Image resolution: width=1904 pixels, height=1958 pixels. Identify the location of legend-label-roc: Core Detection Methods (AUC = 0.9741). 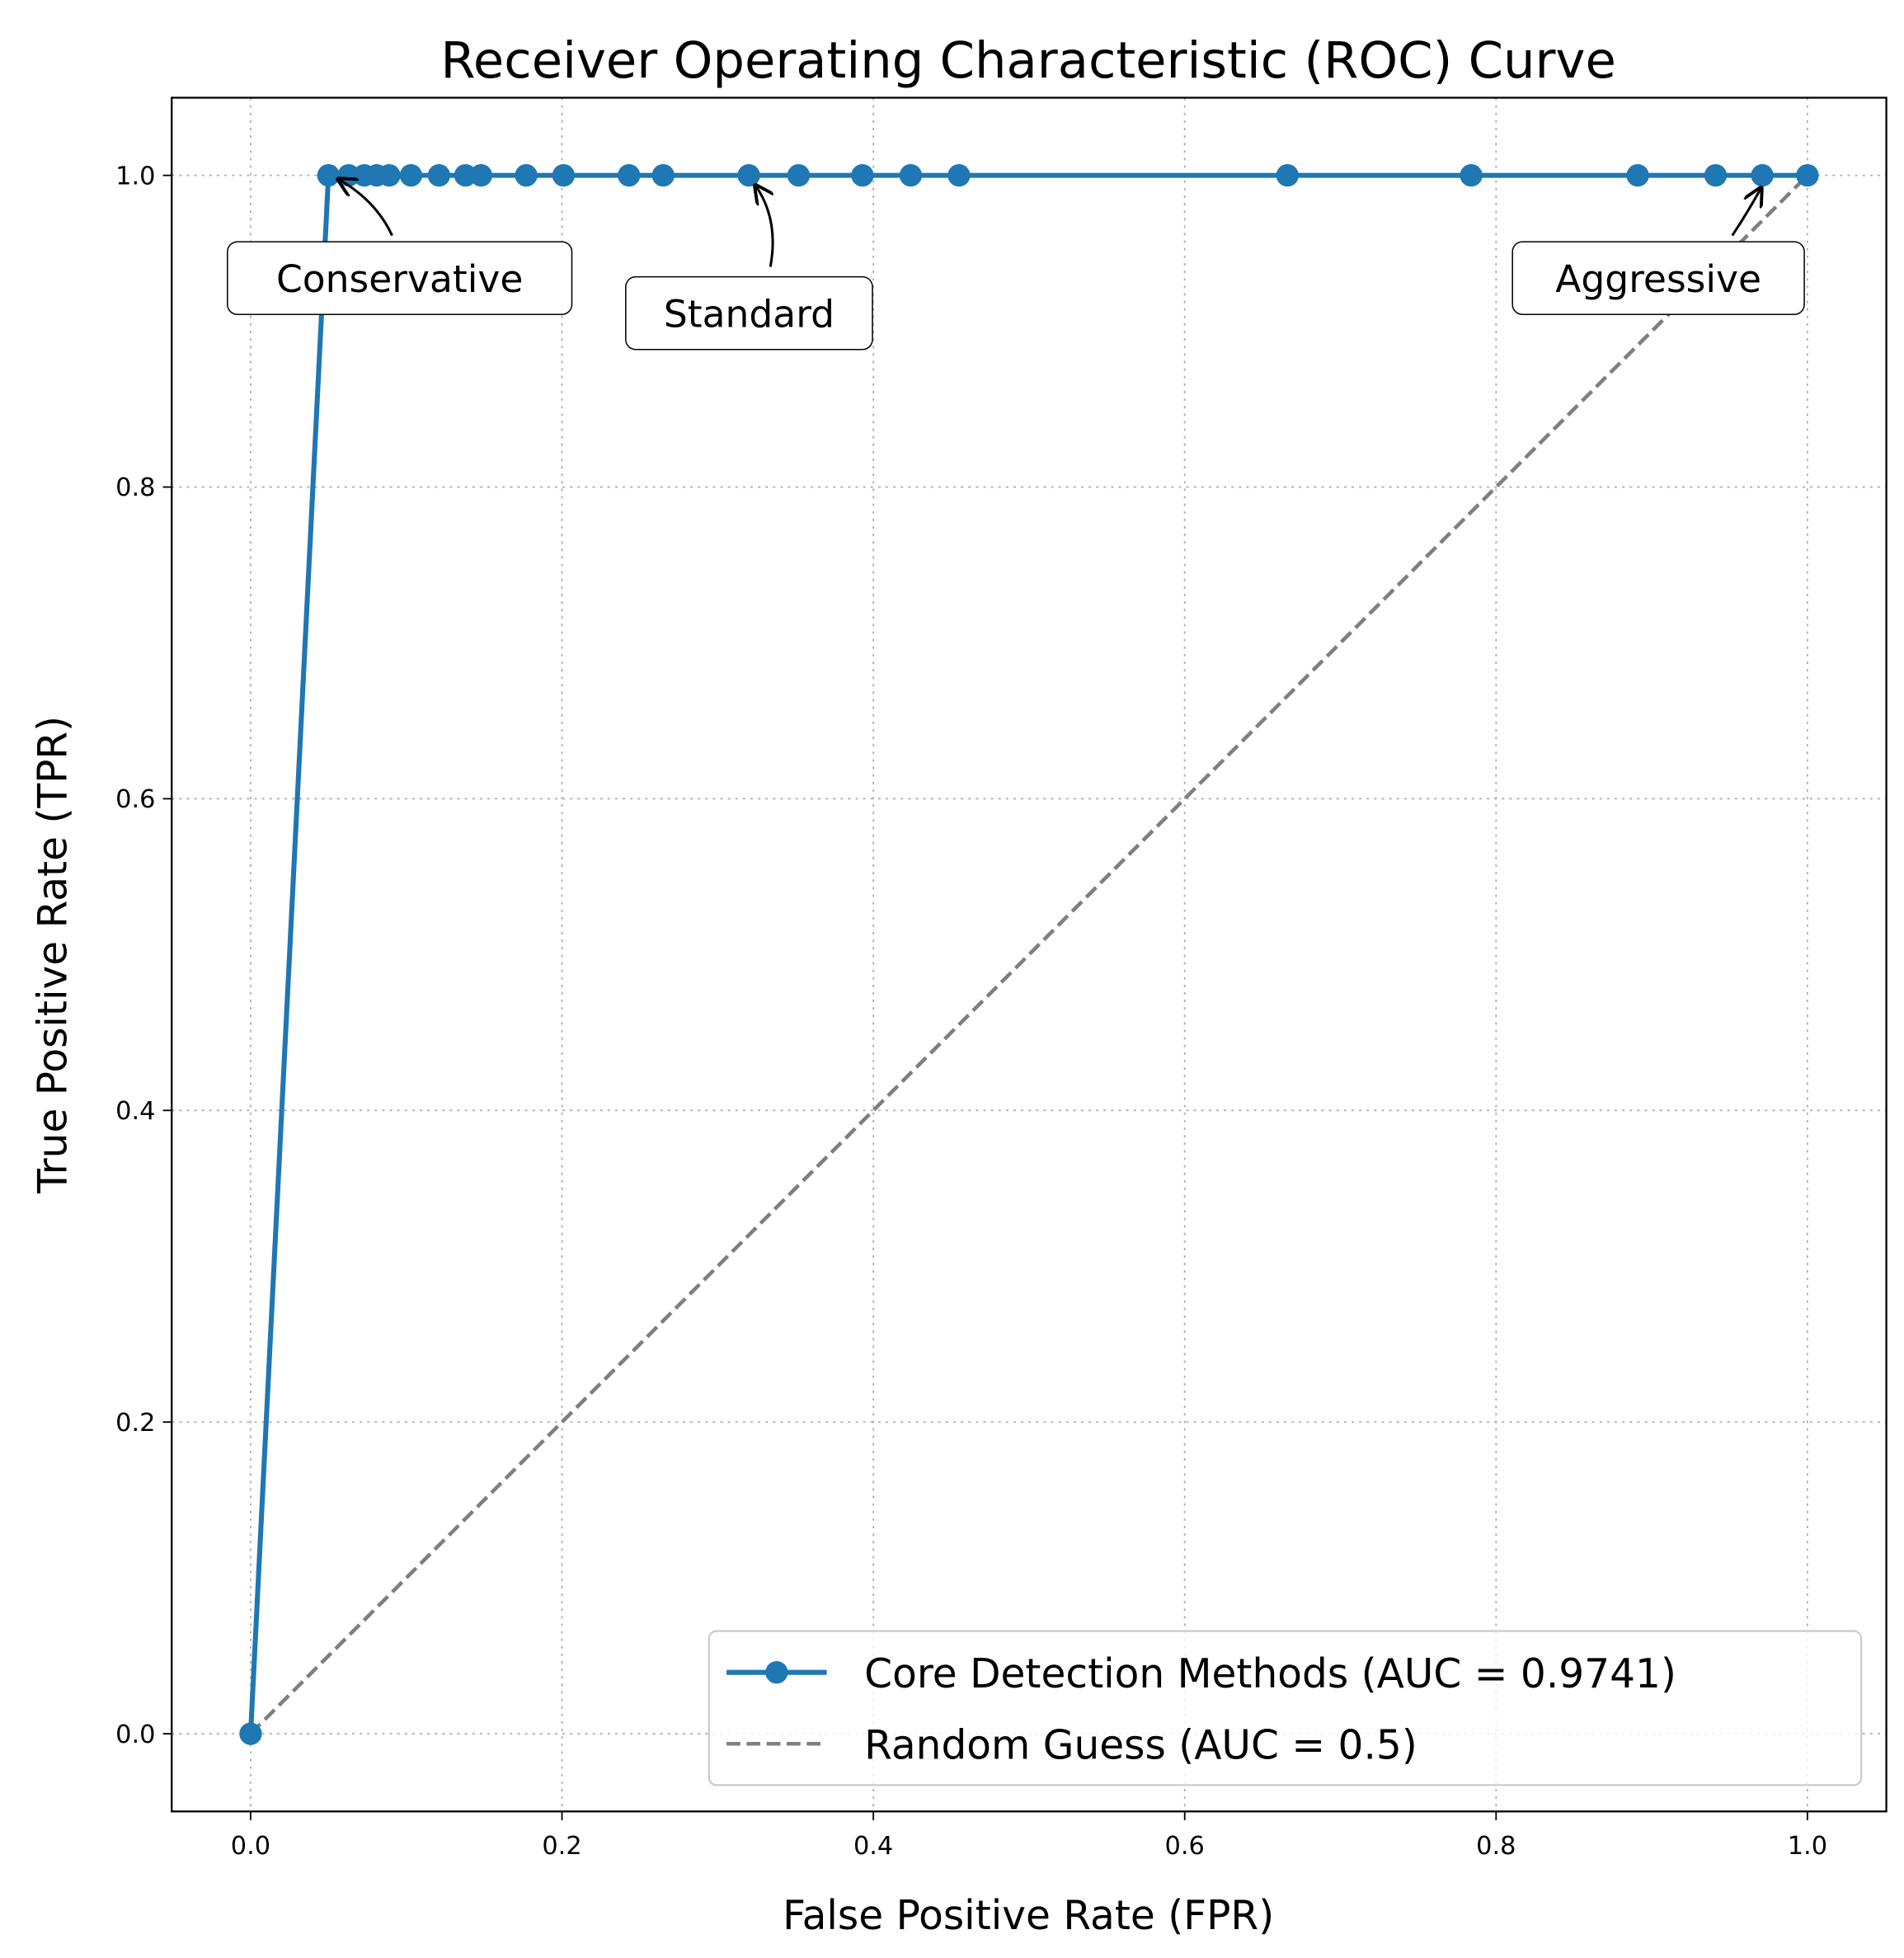
(1270, 1674).